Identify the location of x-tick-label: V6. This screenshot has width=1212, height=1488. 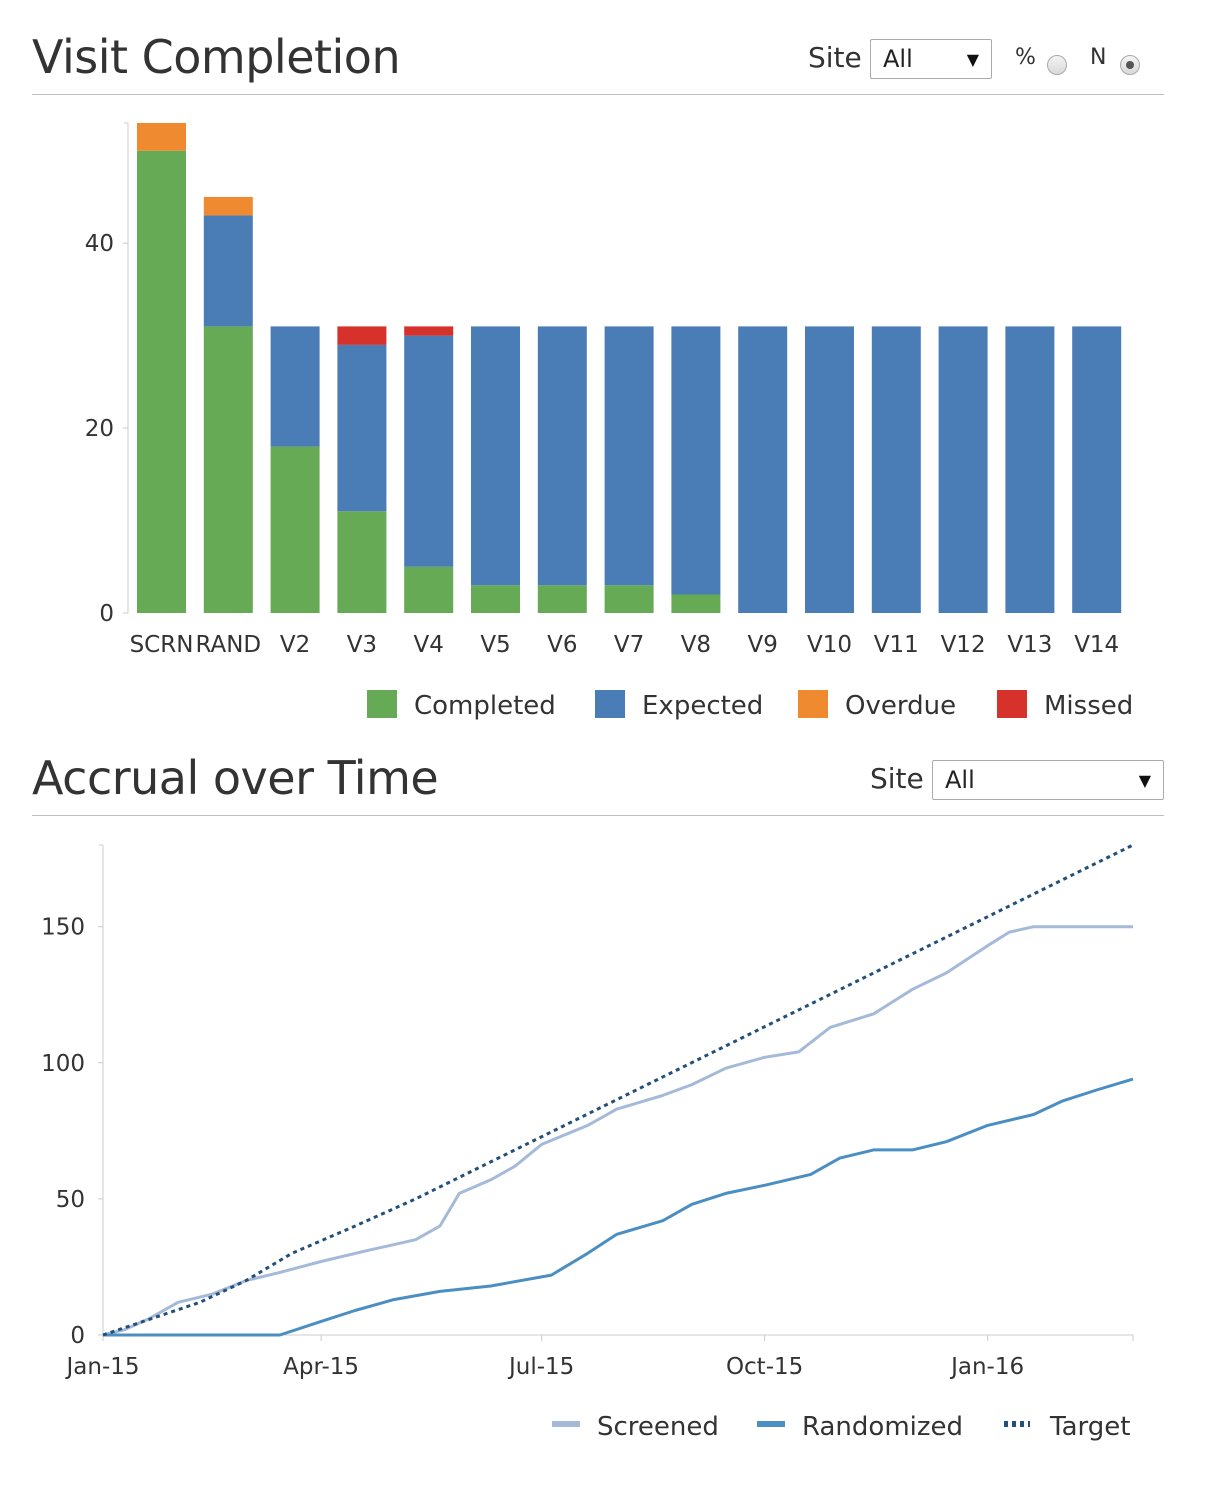
(562, 645).